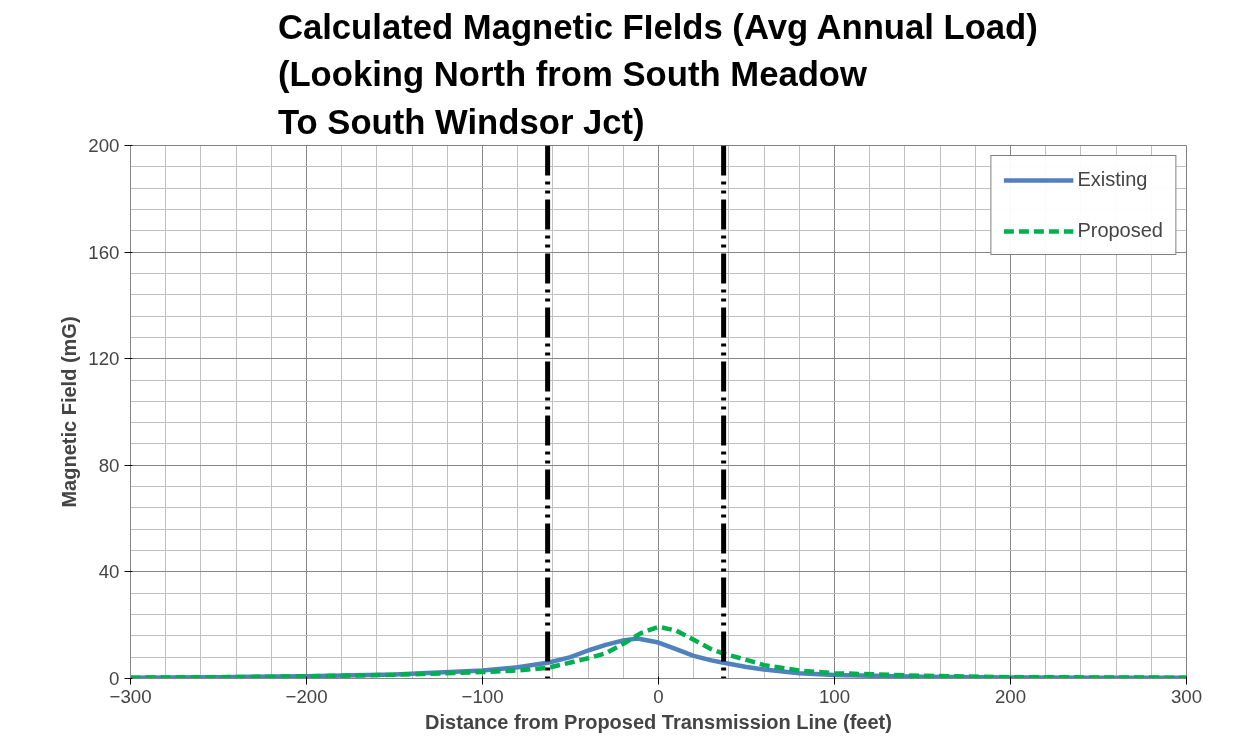 The height and width of the screenshot is (750, 1256). I want to click on y-tick-label: 160, so click(104, 252).